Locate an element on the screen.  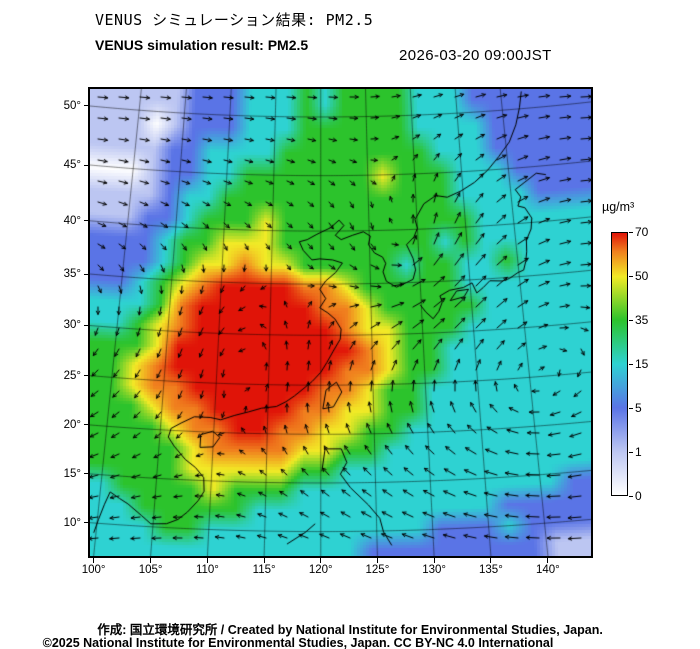
lat-tick-label: 15° is located at coordinates (72, 473).